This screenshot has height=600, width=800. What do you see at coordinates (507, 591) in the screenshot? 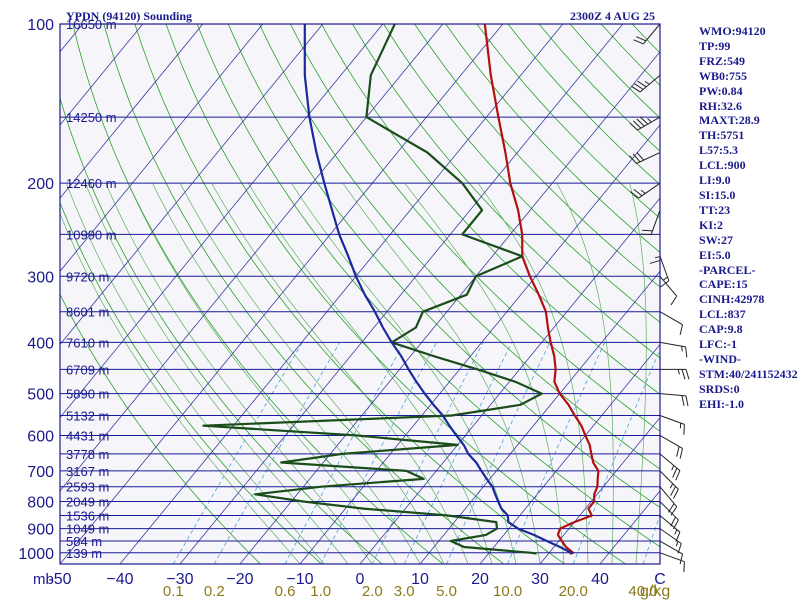
I see `mixing-ratio-tick-label: 10.0` at bounding box center [507, 591].